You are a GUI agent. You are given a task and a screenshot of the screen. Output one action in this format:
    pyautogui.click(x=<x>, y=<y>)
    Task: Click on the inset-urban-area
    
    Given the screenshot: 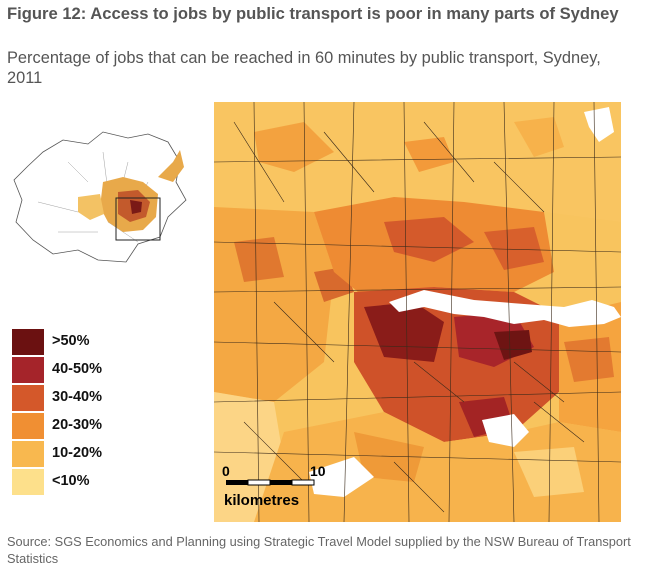 What is the action you would take?
    pyautogui.click(x=131, y=191)
    